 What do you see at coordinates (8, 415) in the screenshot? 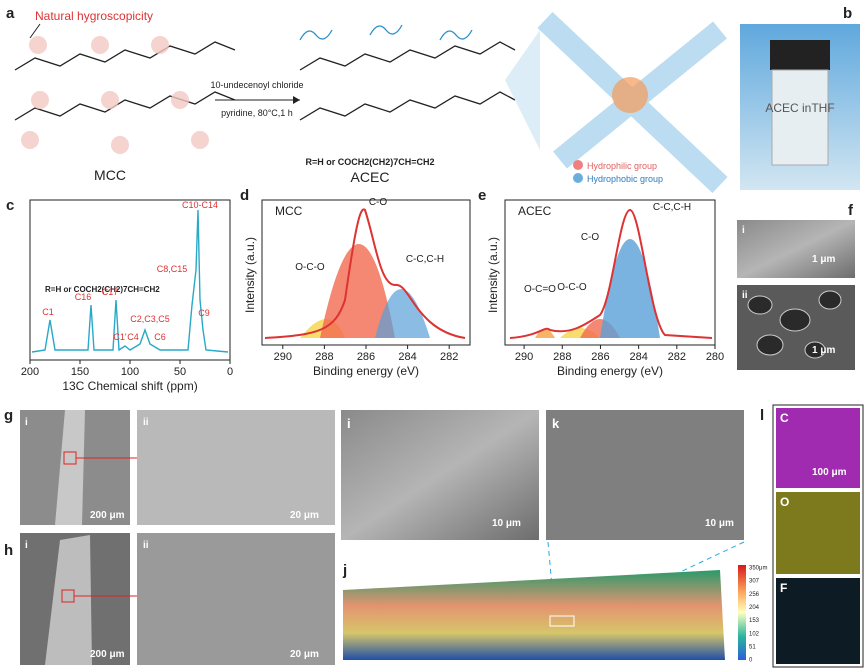
I see `panel-label: g` at bounding box center [8, 415].